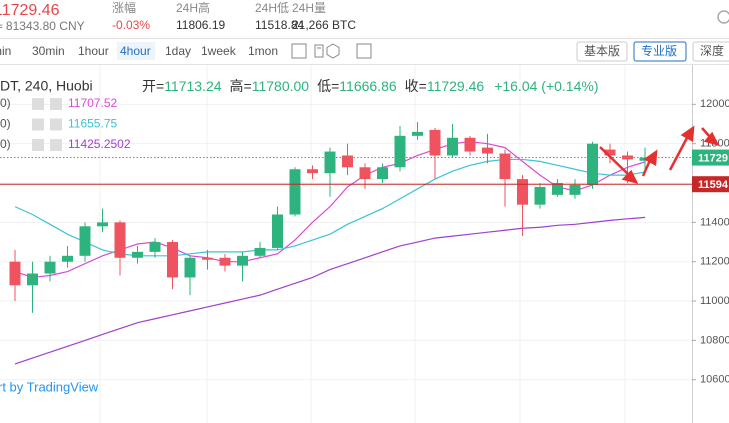 Image resolution: width=729 pixels, height=423 pixels. Describe the element at coordinates (99, 144) in the screenshot. I see `study-value: 11425.2502` at that location.